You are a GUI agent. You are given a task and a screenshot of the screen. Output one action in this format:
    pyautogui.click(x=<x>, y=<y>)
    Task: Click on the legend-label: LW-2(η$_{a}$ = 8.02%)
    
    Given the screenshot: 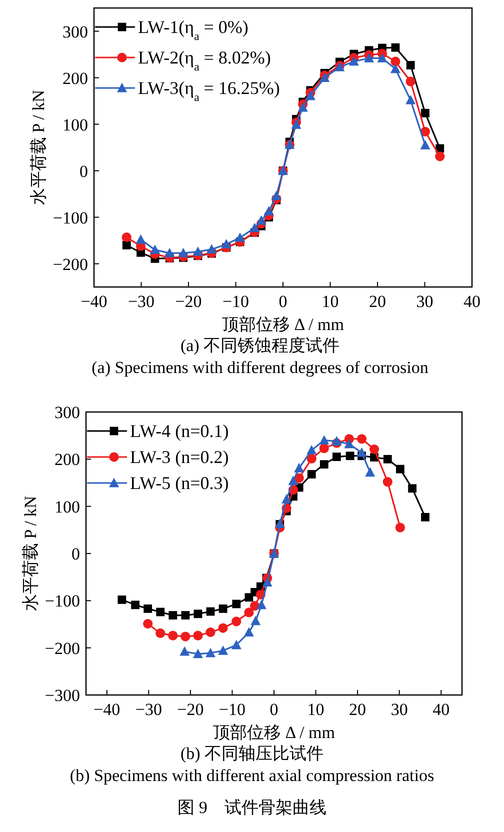 What is the action you would take?
    pyautogui.click(x=204, y=60)
    